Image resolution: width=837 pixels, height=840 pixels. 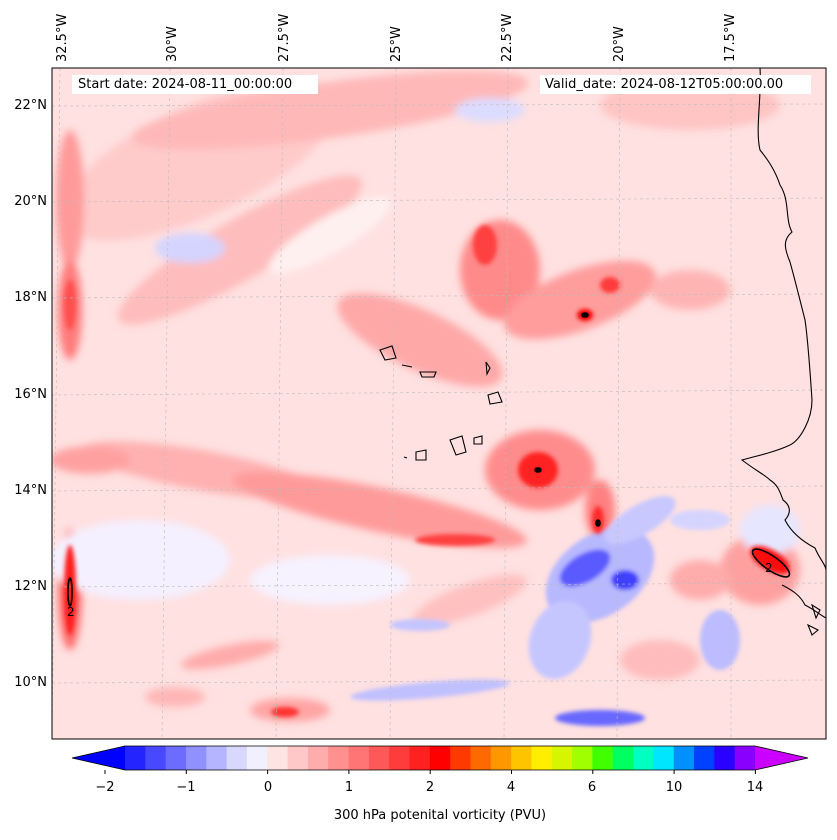 I want to click on lat-label: 20°N, so click(x=30, y=201).